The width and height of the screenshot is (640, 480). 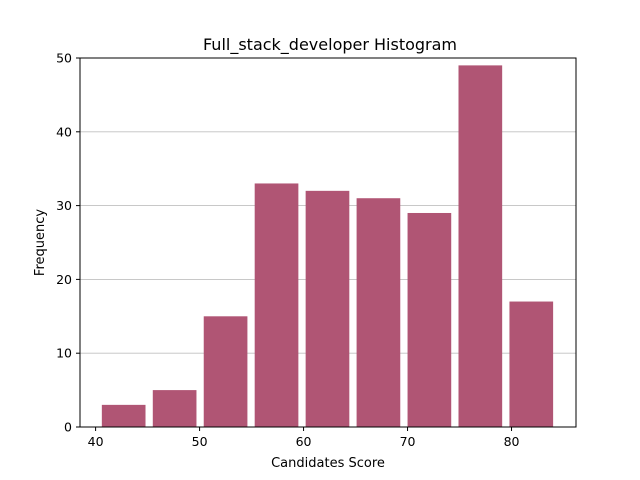 What do you see at coordinates (64, 279) in the screenshot?
I see `y-tick-label-2: 20` at bounding box center [64, 279].